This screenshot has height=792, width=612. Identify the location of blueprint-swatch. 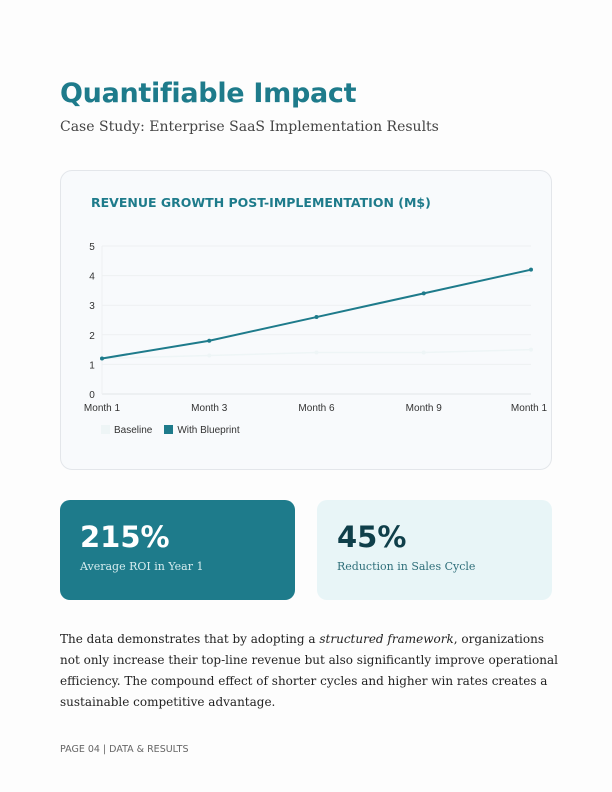
(169, 429).